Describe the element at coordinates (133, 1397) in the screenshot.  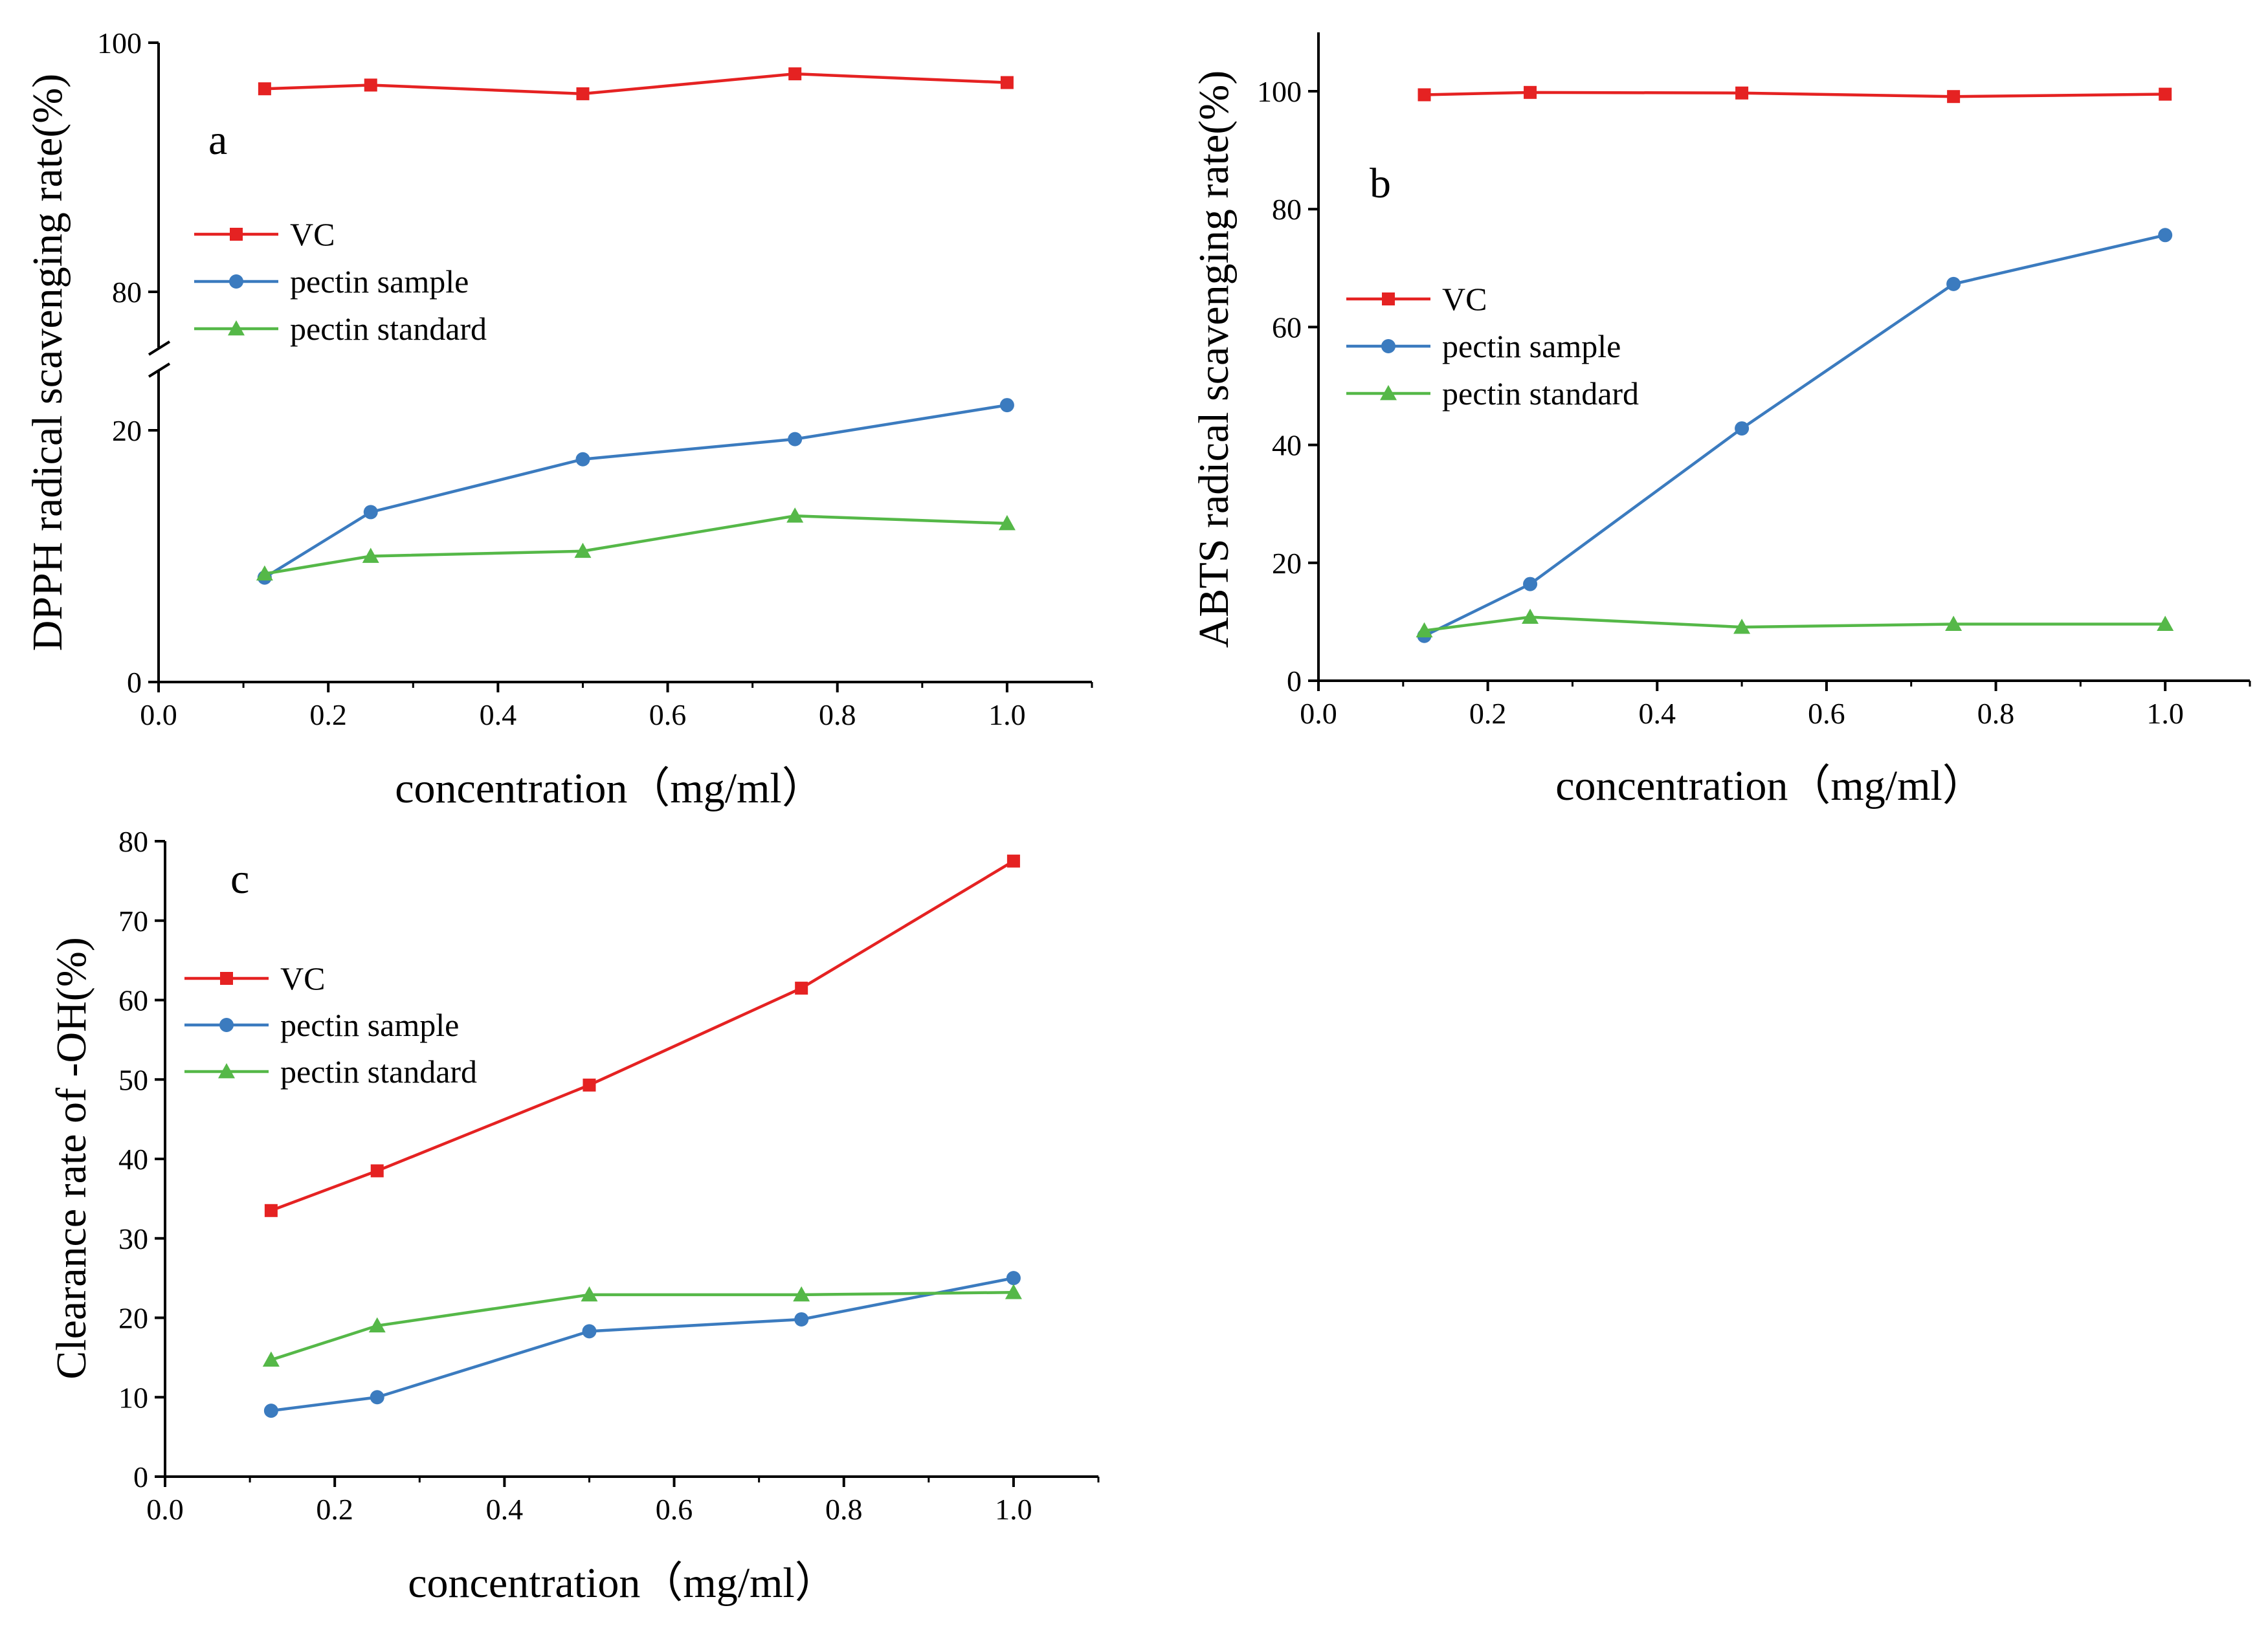
I see `y-tick-label: 10` at that location.